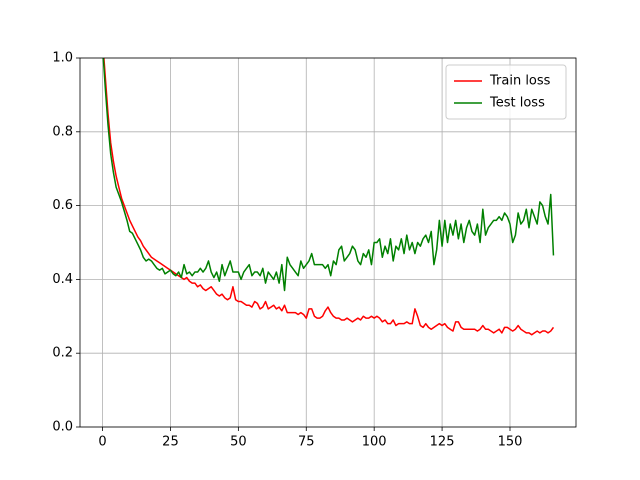 The width and height of the screenshot is (640, 480). I want to click on y-tick-label: 0.2, so click(62, 353).